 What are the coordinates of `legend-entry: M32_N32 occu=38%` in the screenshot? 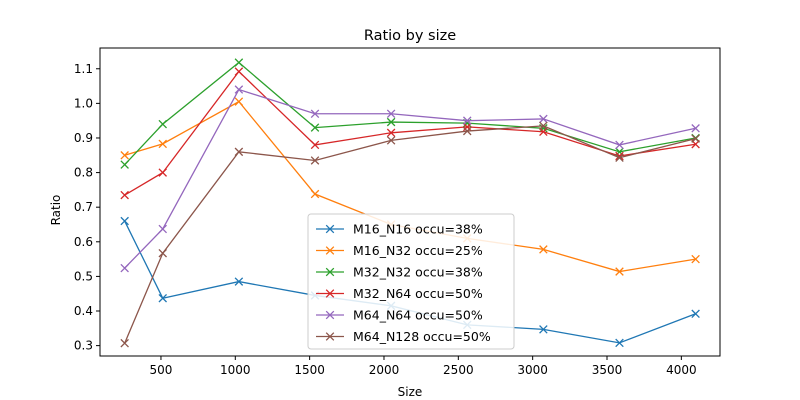 It's located at (399, 272).